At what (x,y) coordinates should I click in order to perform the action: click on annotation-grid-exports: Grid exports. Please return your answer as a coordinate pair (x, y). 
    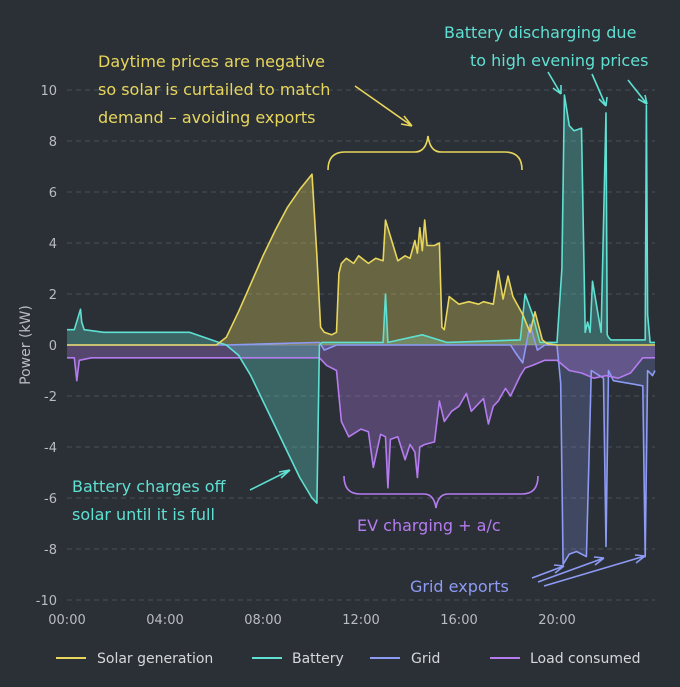
    Looking at the image, I should click on (528, 575).